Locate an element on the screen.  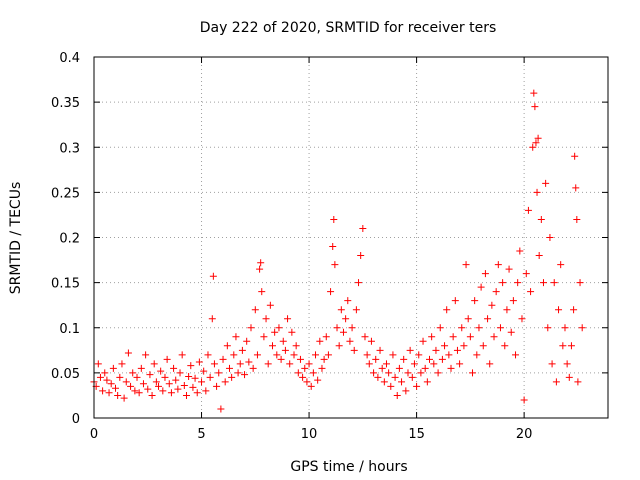
y-tick-label: 0.2 is located at coordinates (69, 239).